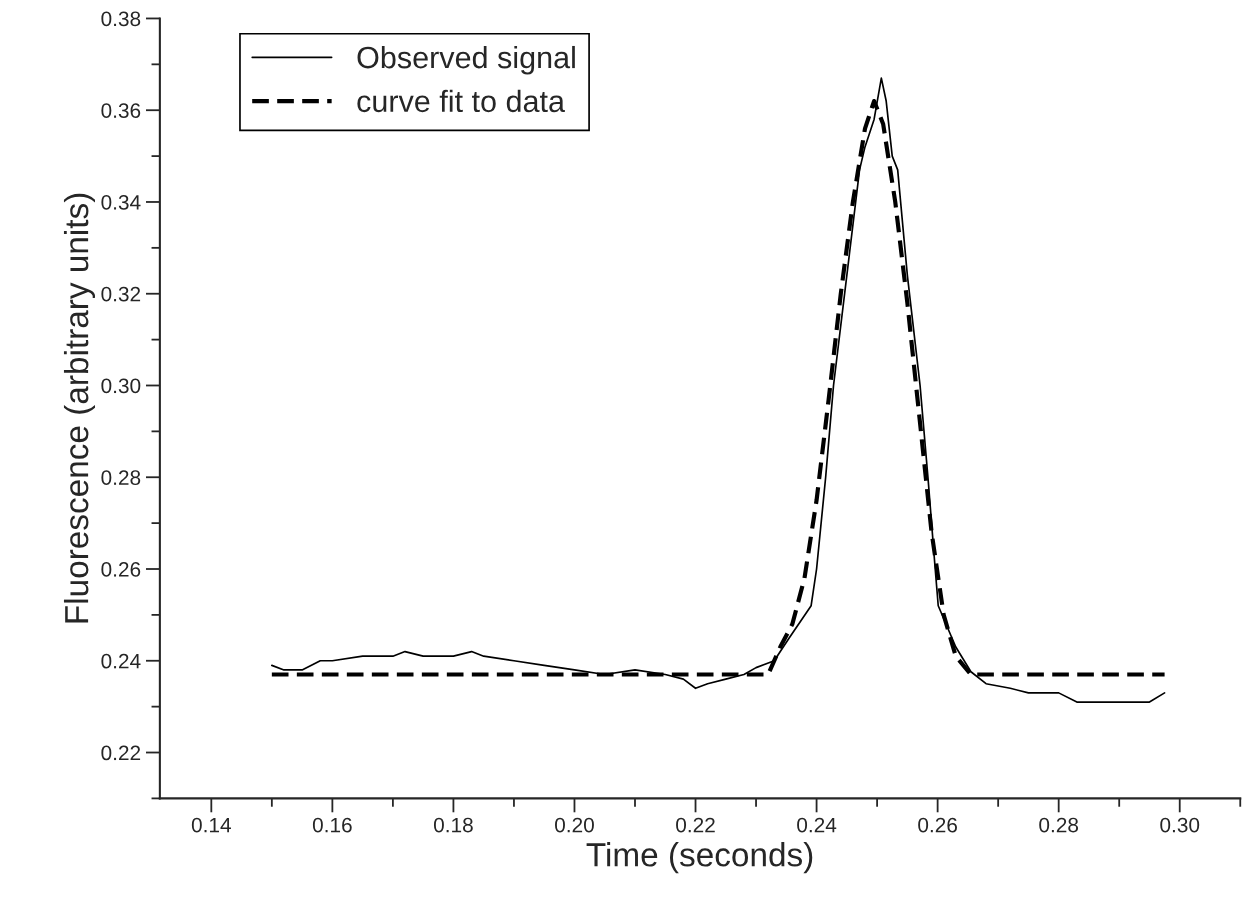 This screenshot has width=1249, height=923. What do you see at coordinates (121, 202) in the screenshot?
I see `y-tick-label: 0.34` at bounding box center [121, 202].